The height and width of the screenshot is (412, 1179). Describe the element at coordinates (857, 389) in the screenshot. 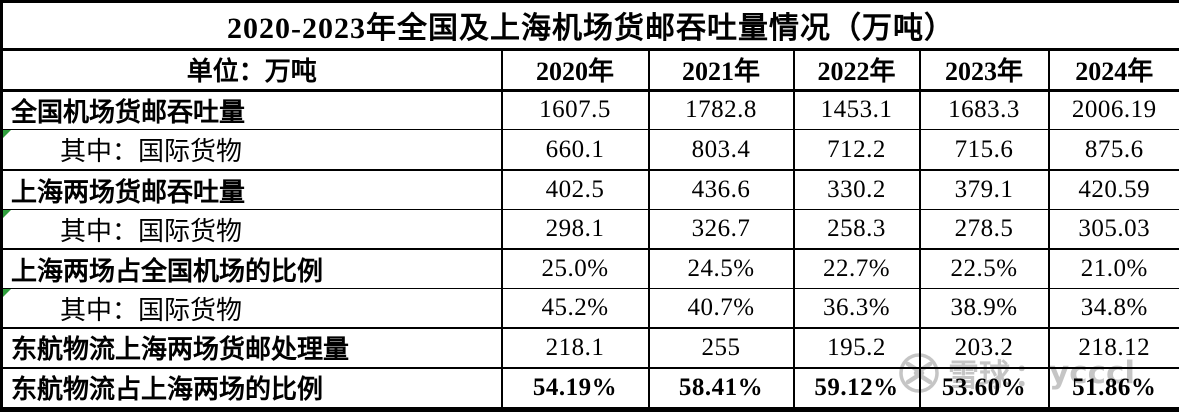

I see `cell-value: 59.12%` at that location.